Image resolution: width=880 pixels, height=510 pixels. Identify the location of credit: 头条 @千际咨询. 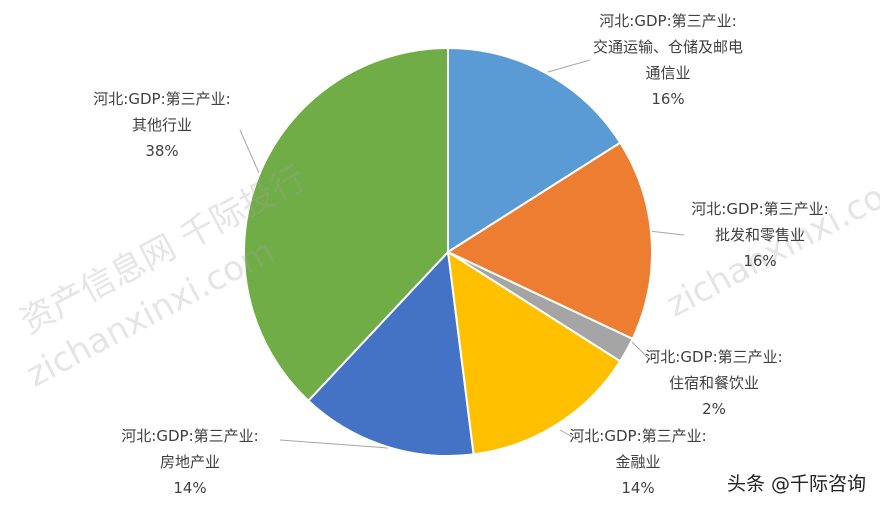
(796, 484).